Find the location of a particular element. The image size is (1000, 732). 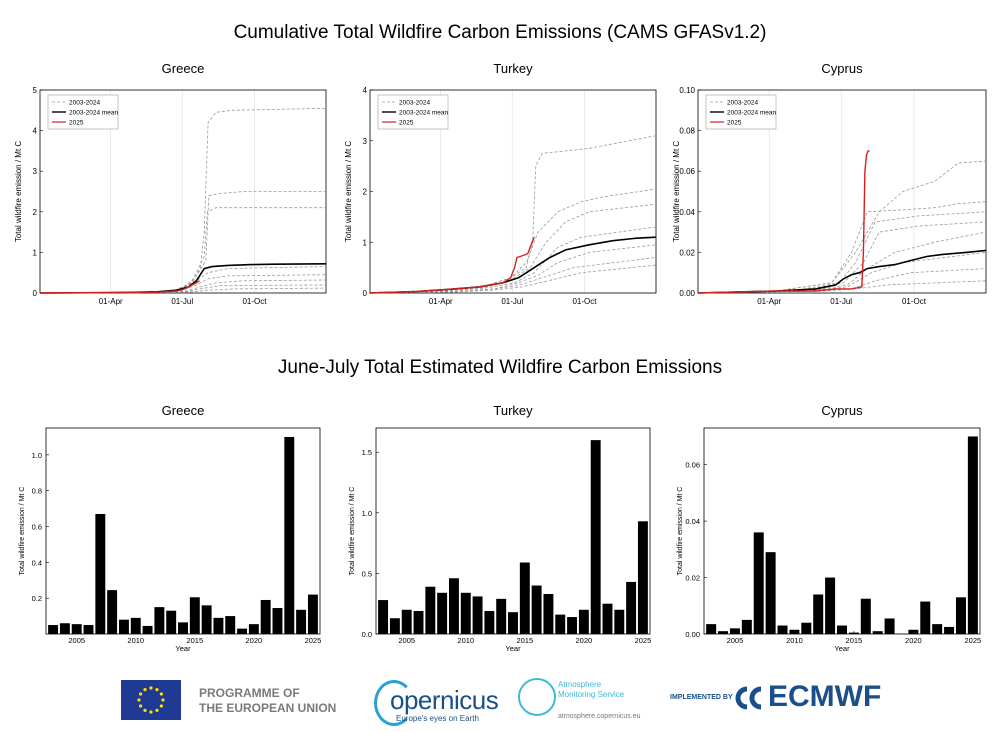

y-tick-label: 4 is located at coordinates (35, 131).